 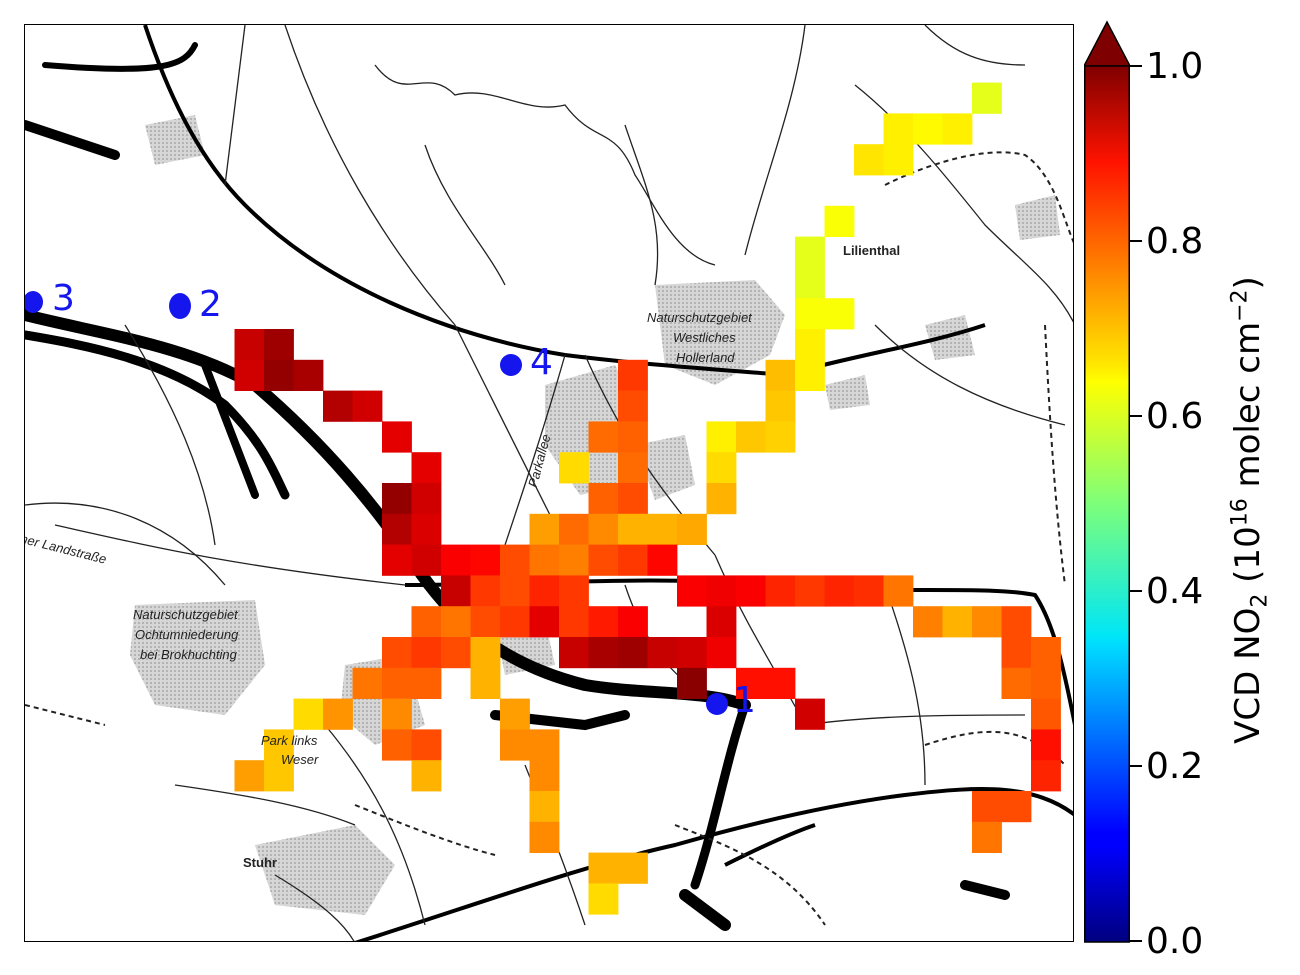 I want to click on station-label-3: 3, so click(x=63, y=298).